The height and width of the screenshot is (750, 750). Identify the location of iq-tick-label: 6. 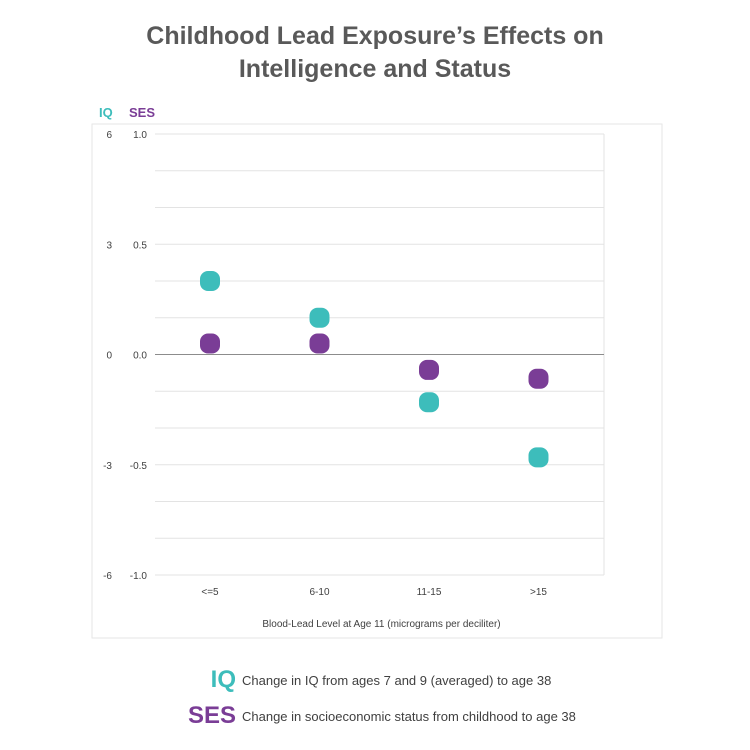
(109, 135).